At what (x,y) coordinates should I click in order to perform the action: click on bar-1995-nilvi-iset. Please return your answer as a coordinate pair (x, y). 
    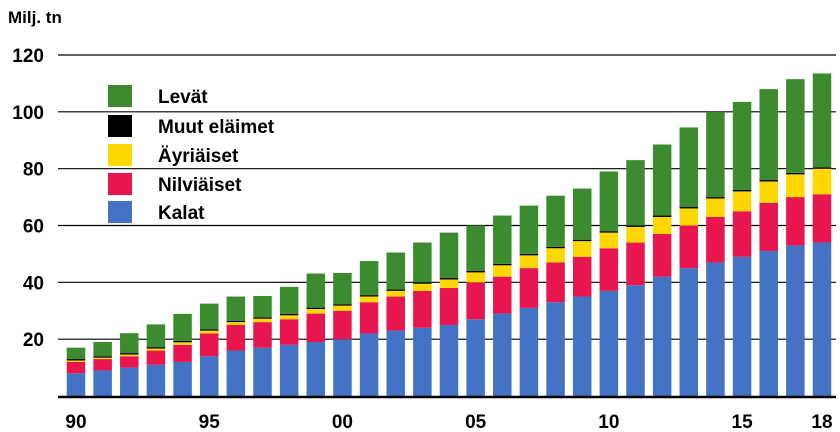
    Looking at the image, I should click on (209, 345).